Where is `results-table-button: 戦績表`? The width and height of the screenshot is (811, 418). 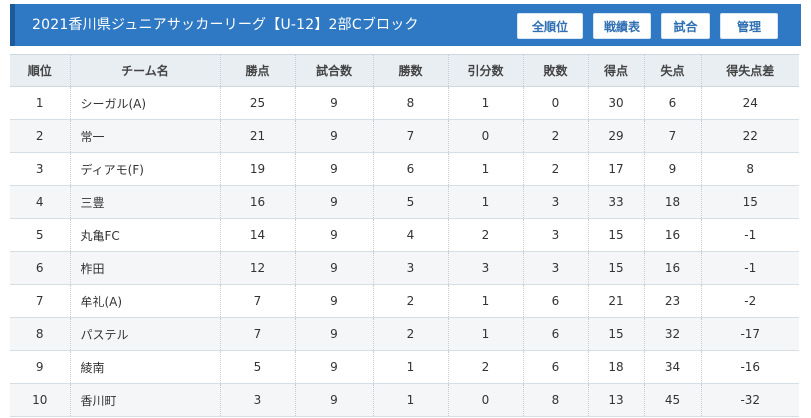
results-table-button: 戦績表 is located at coordinates (622, 26).